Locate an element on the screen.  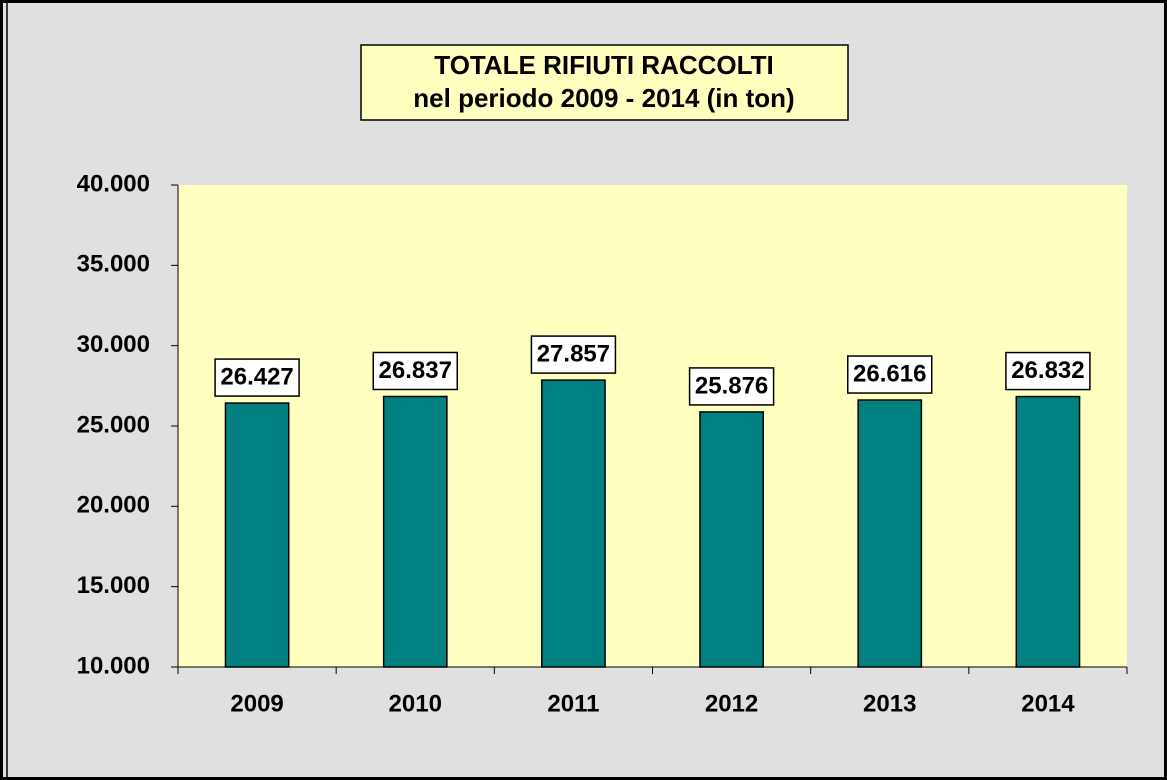
x-tick-label: 2013 is located at coordinates (889, 703).